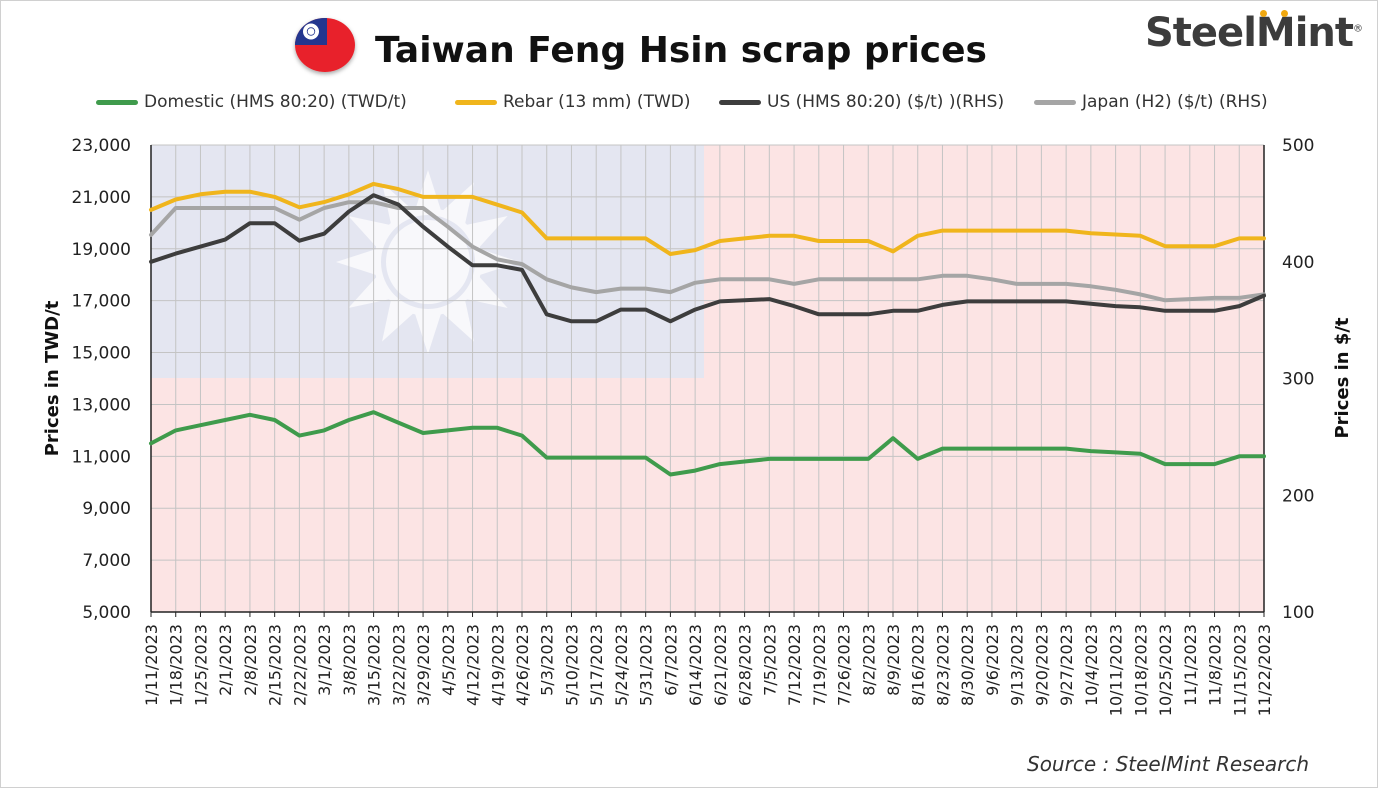  Describe the element at coordinates (423, 665) in the screenshot. I see `x-axis-tick-label: 3/29/2023` at that location.